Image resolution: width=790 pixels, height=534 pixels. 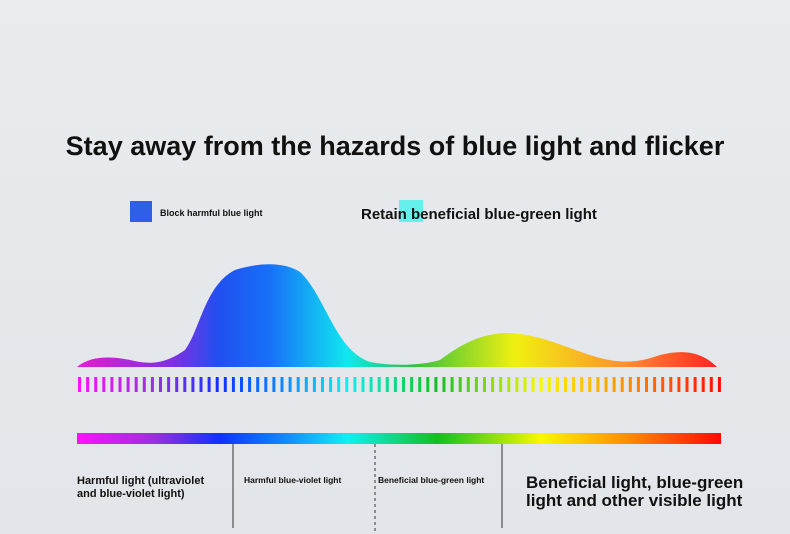 What do you see at coordinates (131, 494) in the screenshot?
I see `band-label: and blue-violet light)` at bounding box center [131, 494].